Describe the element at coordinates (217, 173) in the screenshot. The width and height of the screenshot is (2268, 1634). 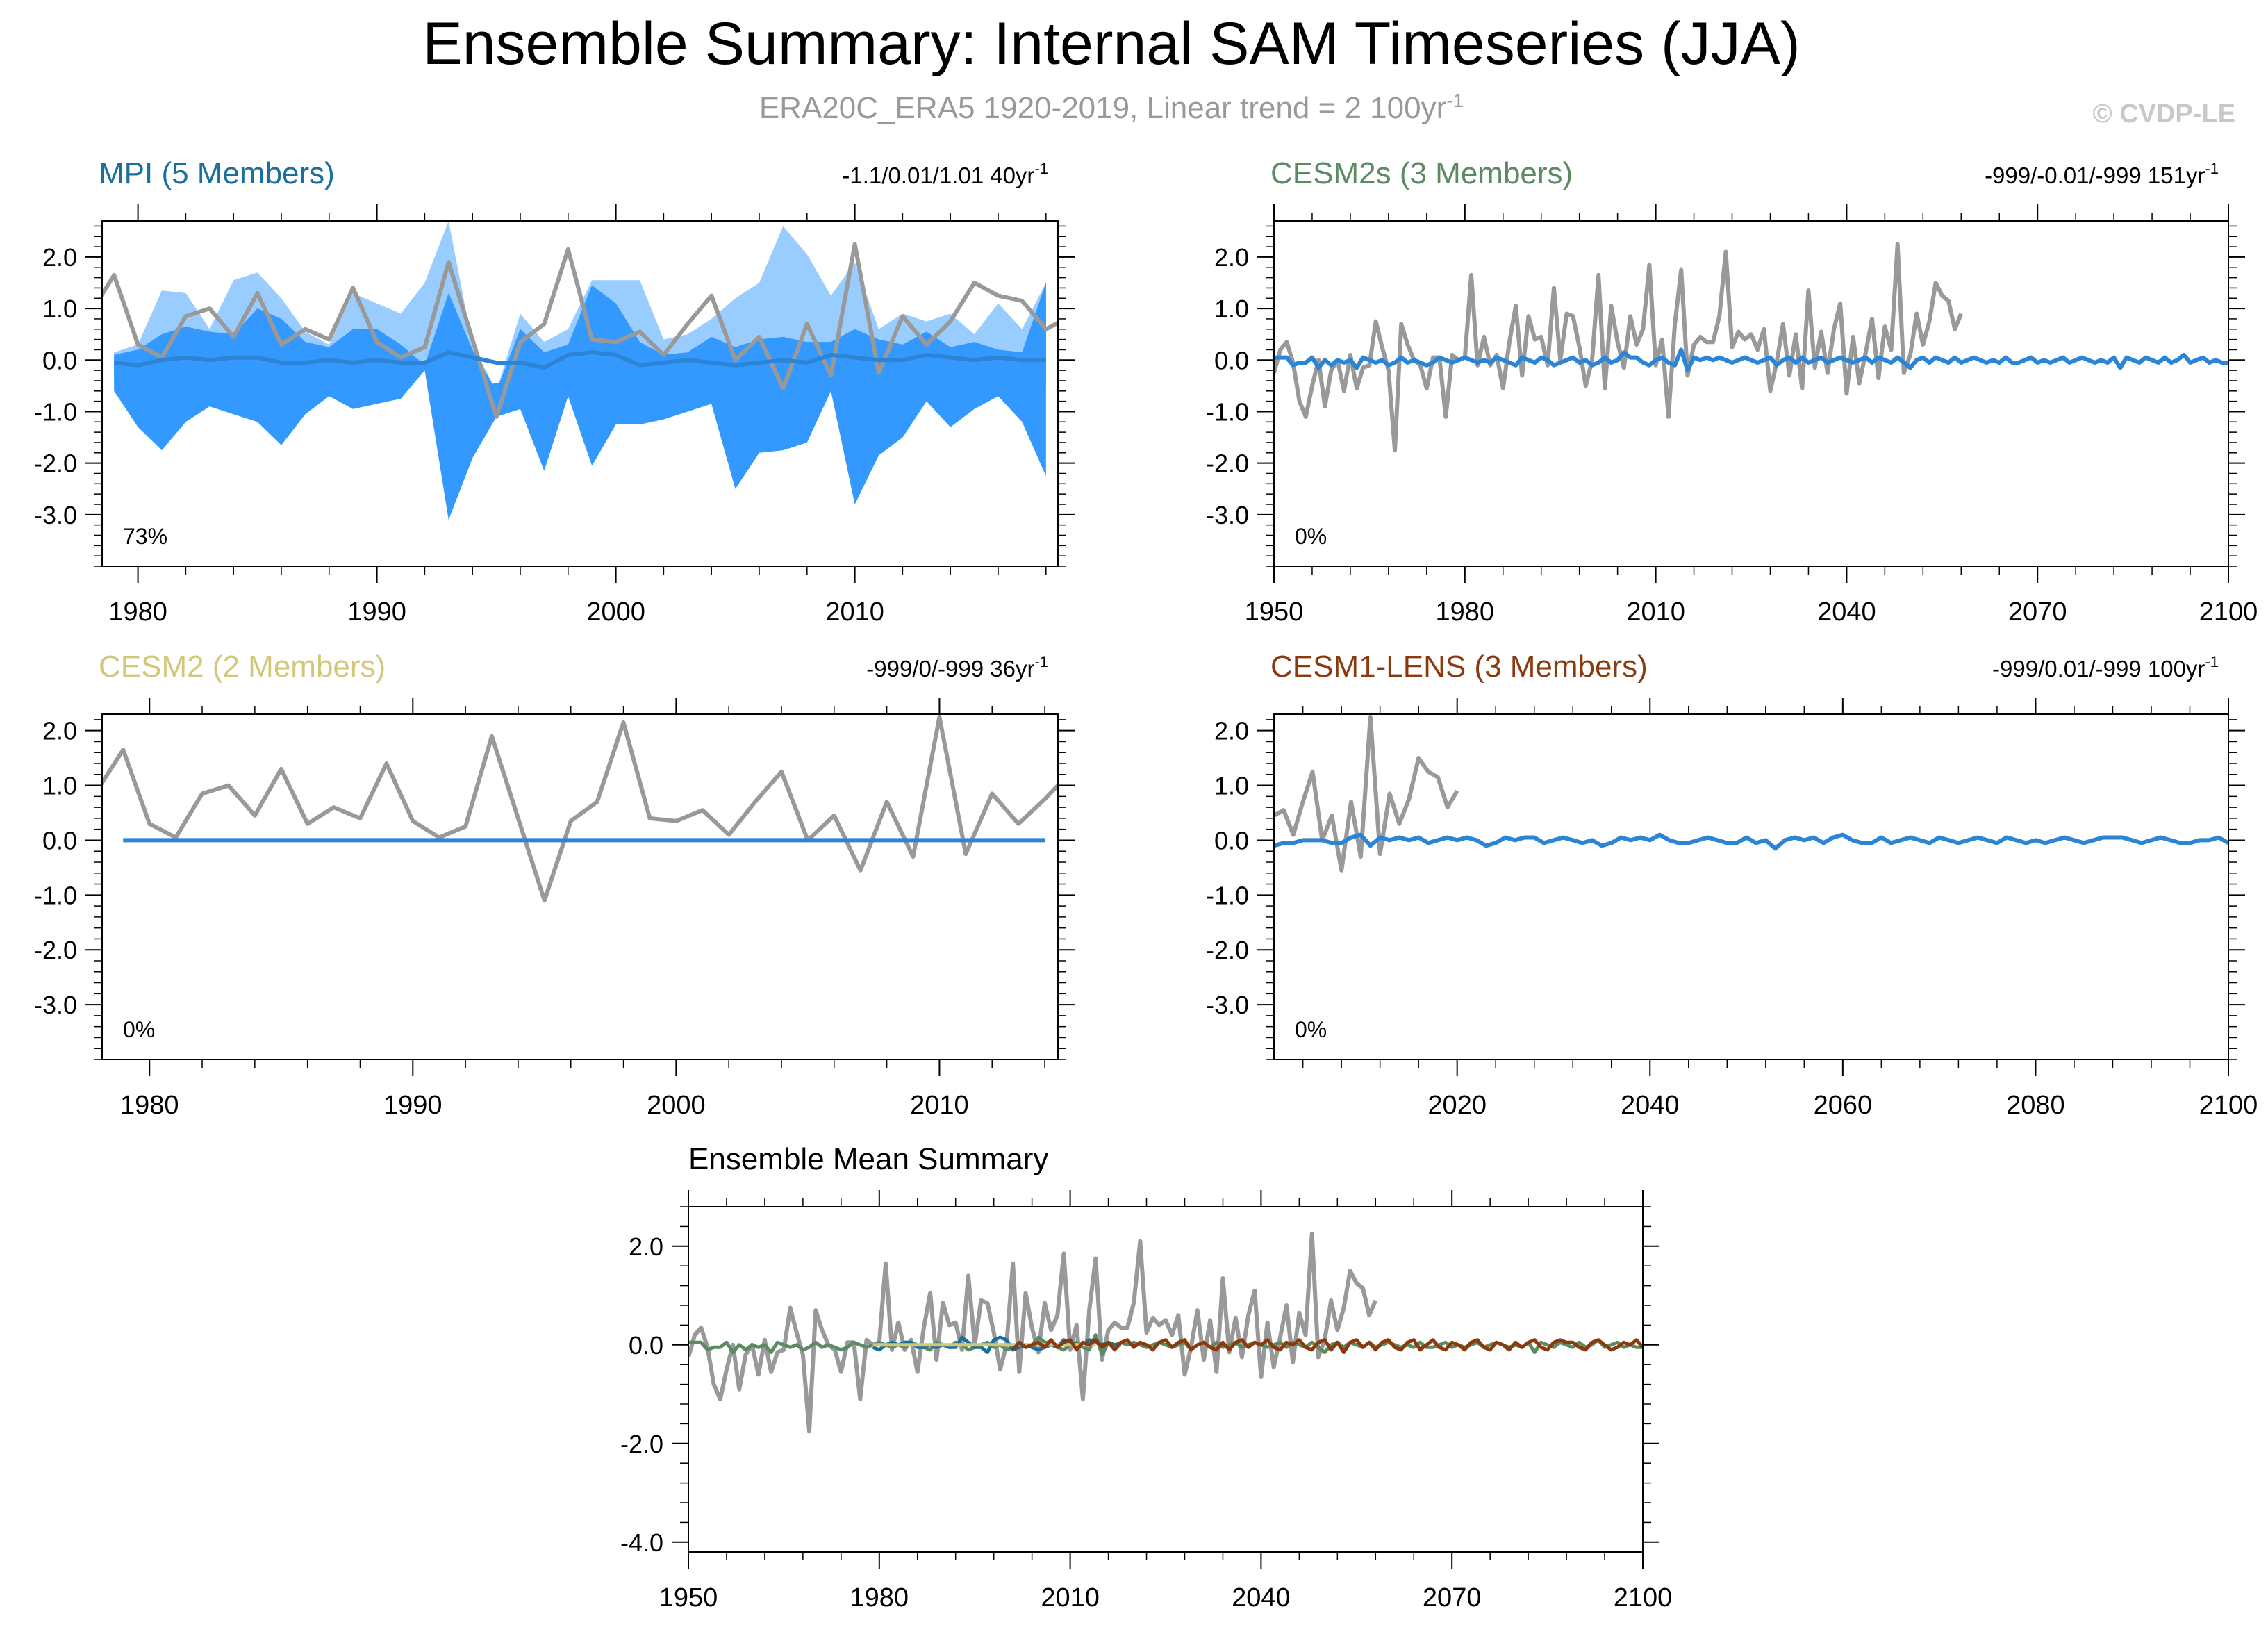
I see `panel-title: MPI (5 Members)` at that location.